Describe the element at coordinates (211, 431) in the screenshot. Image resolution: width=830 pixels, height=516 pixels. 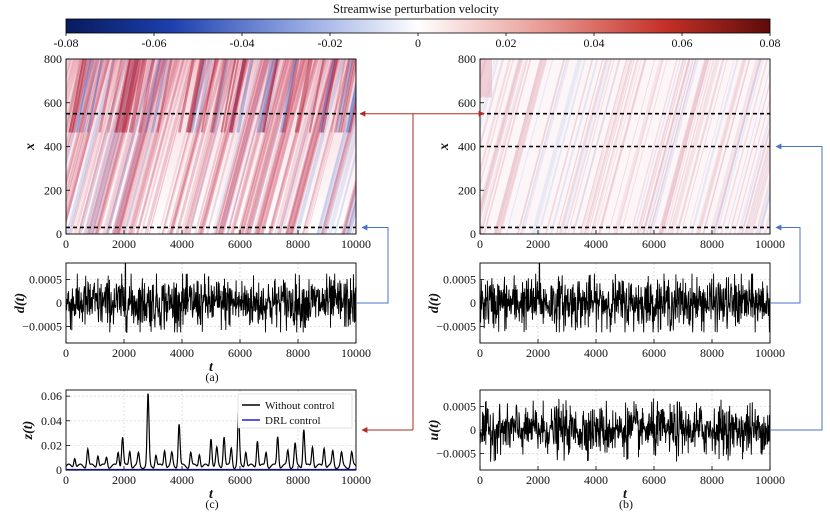
I see `series-without-control` at that location.